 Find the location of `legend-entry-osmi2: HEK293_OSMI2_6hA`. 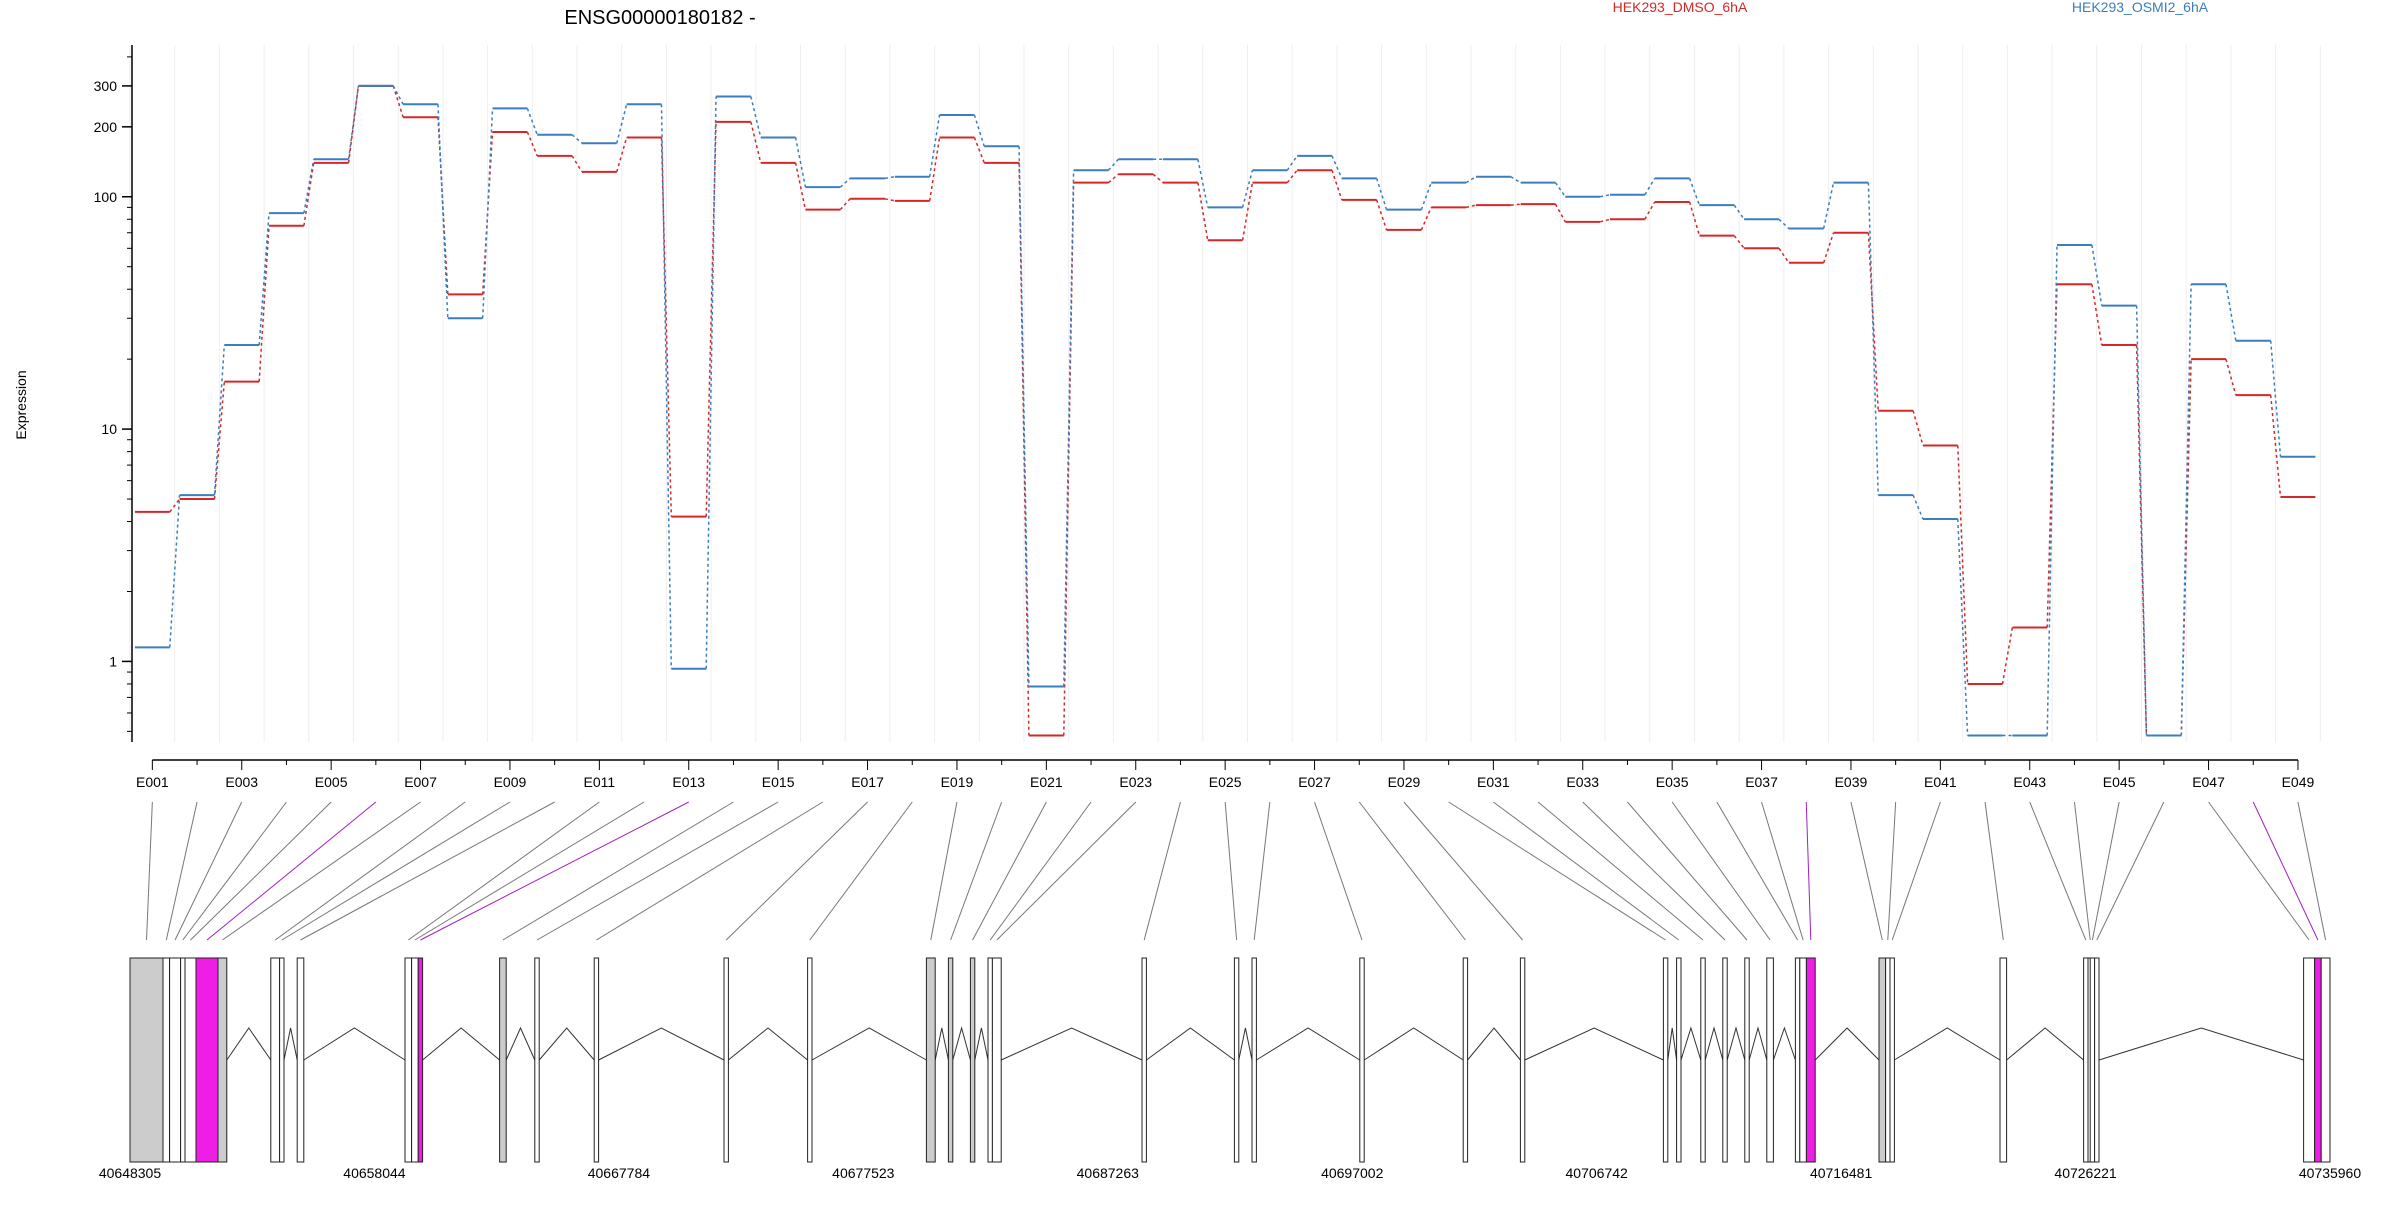

legend-entry-osmi2: HEK293_OSMI2_6hA is located at coordinates (2140, 7).